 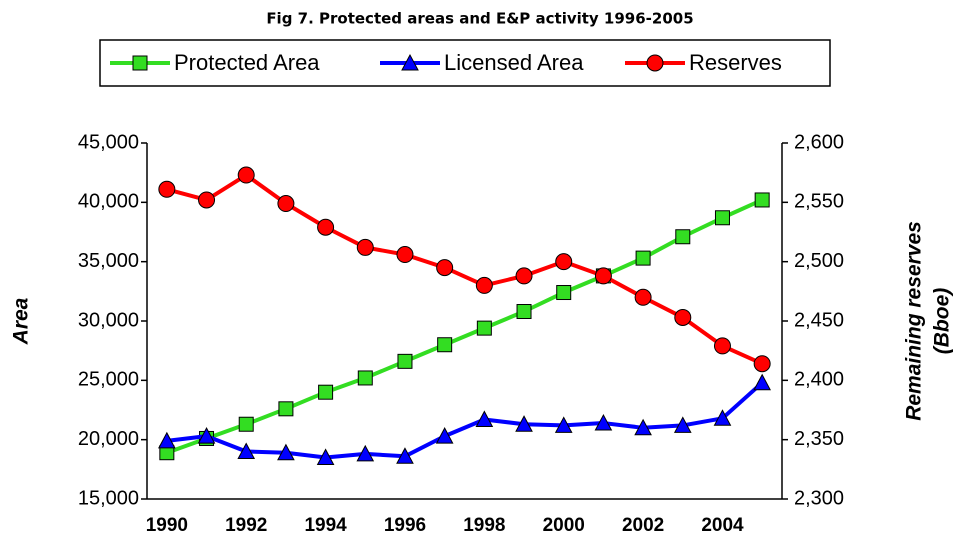 What do you see at coordinates (465, 420) in the screenshot?
I see `series-line` at bounding box center [465, 420].